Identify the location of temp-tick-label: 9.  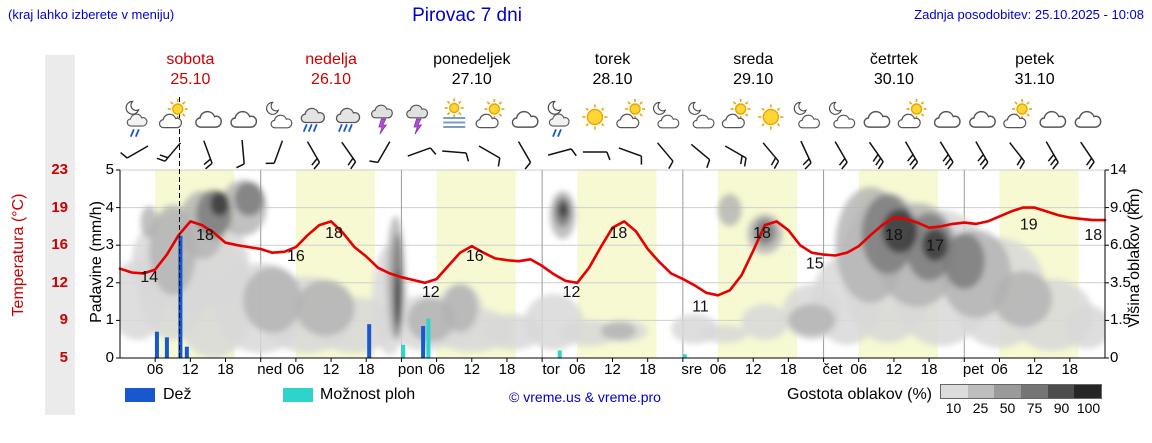
(63, 320).